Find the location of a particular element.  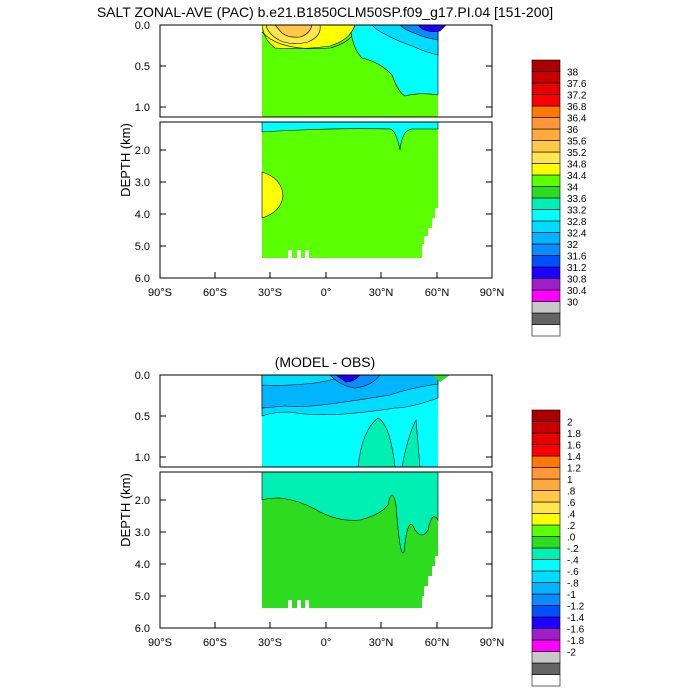

salt-upper-frame is located at coordinates (326, 71).